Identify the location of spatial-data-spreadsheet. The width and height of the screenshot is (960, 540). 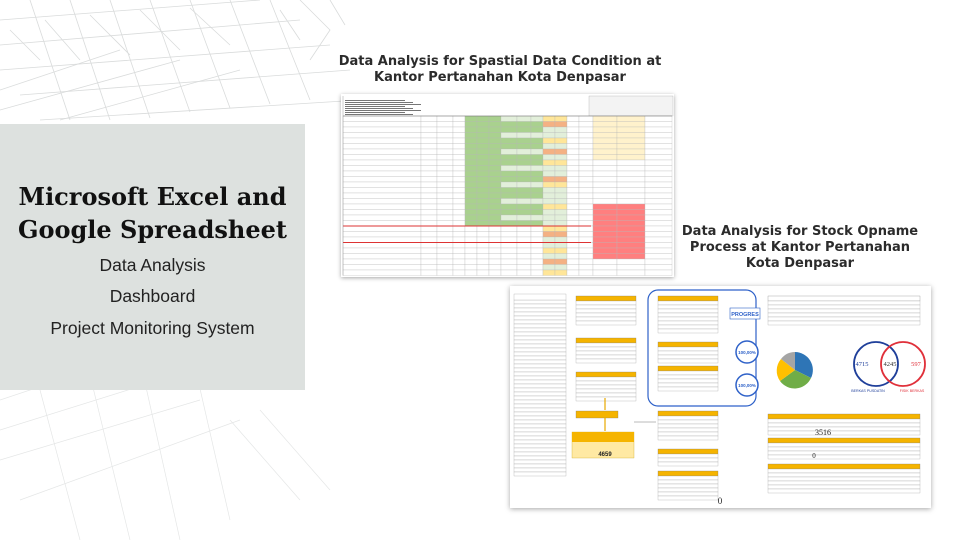
(507, 185).